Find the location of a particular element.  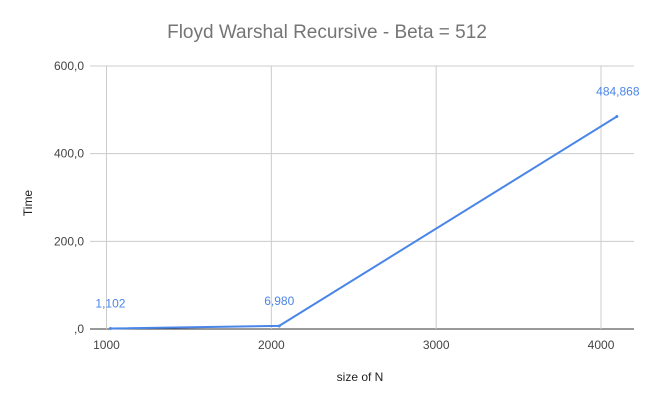

x-tick-label: 4000 is located at coordinates (601, 345).